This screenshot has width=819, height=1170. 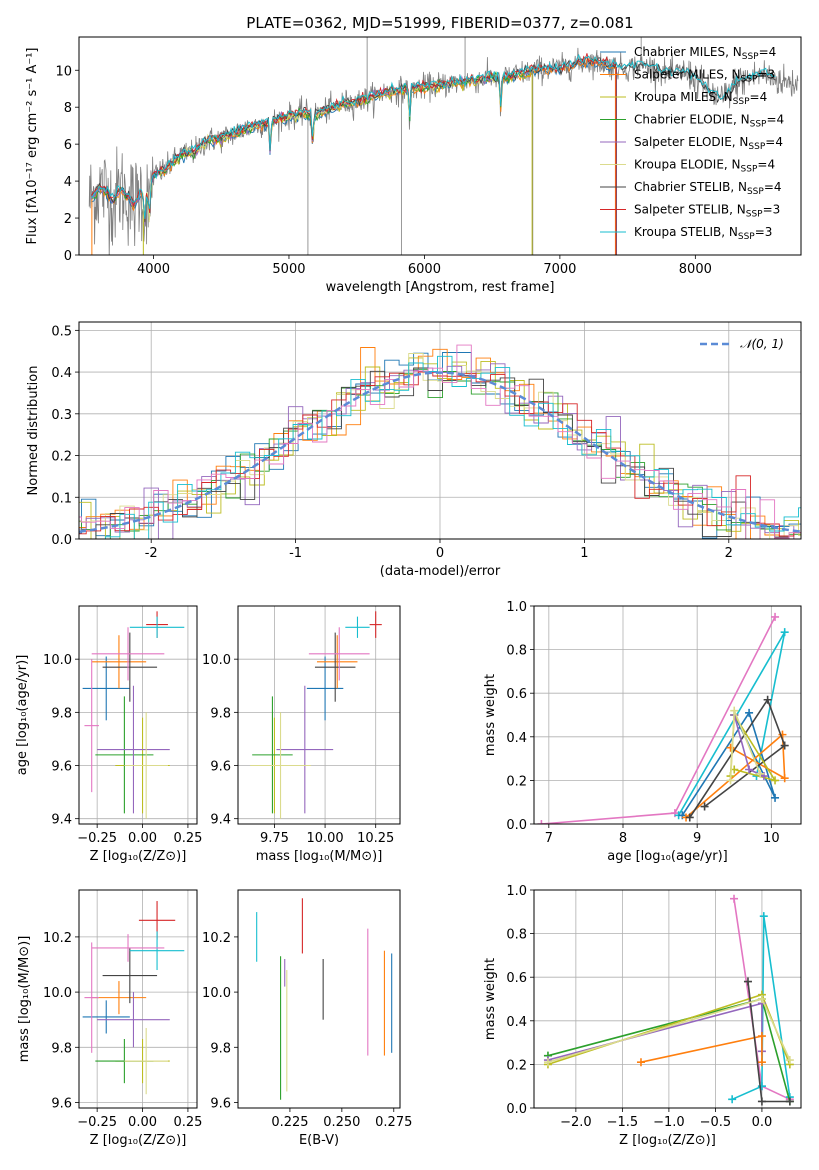 What do you see at coordinates (295, 553) in the screenshot?
I see `x-tick-label: -1` at bounding box center [295, 553].